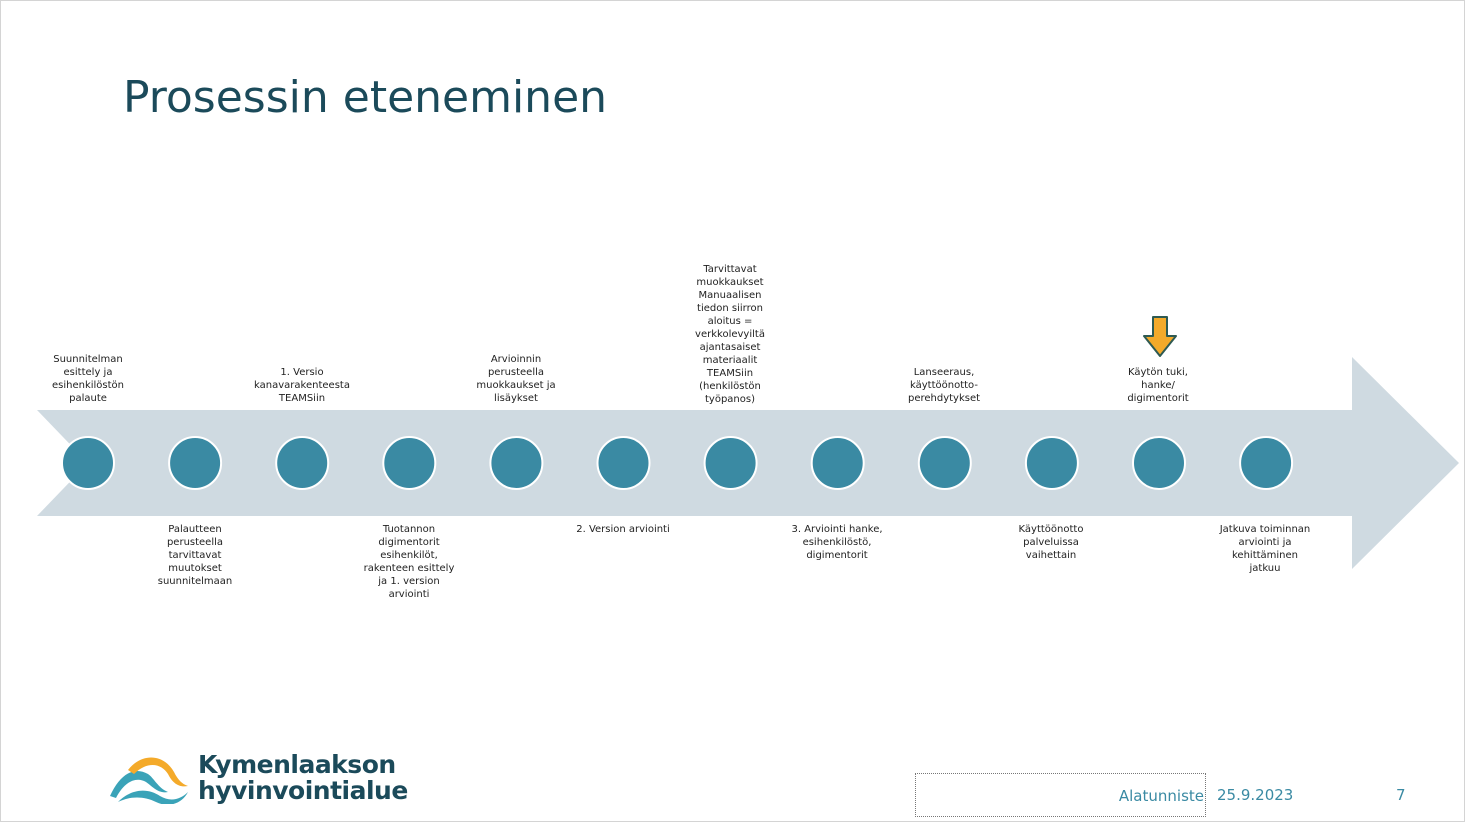  What do you see at coordinates (677, 463) in the screenshot?
I see `timeline-nodes` at bounding box center [677, 463].